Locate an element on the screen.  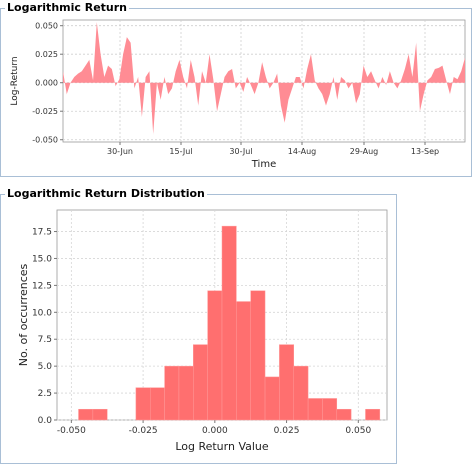
y-tick-label: 0.000 is located at coordinates (46, 83).